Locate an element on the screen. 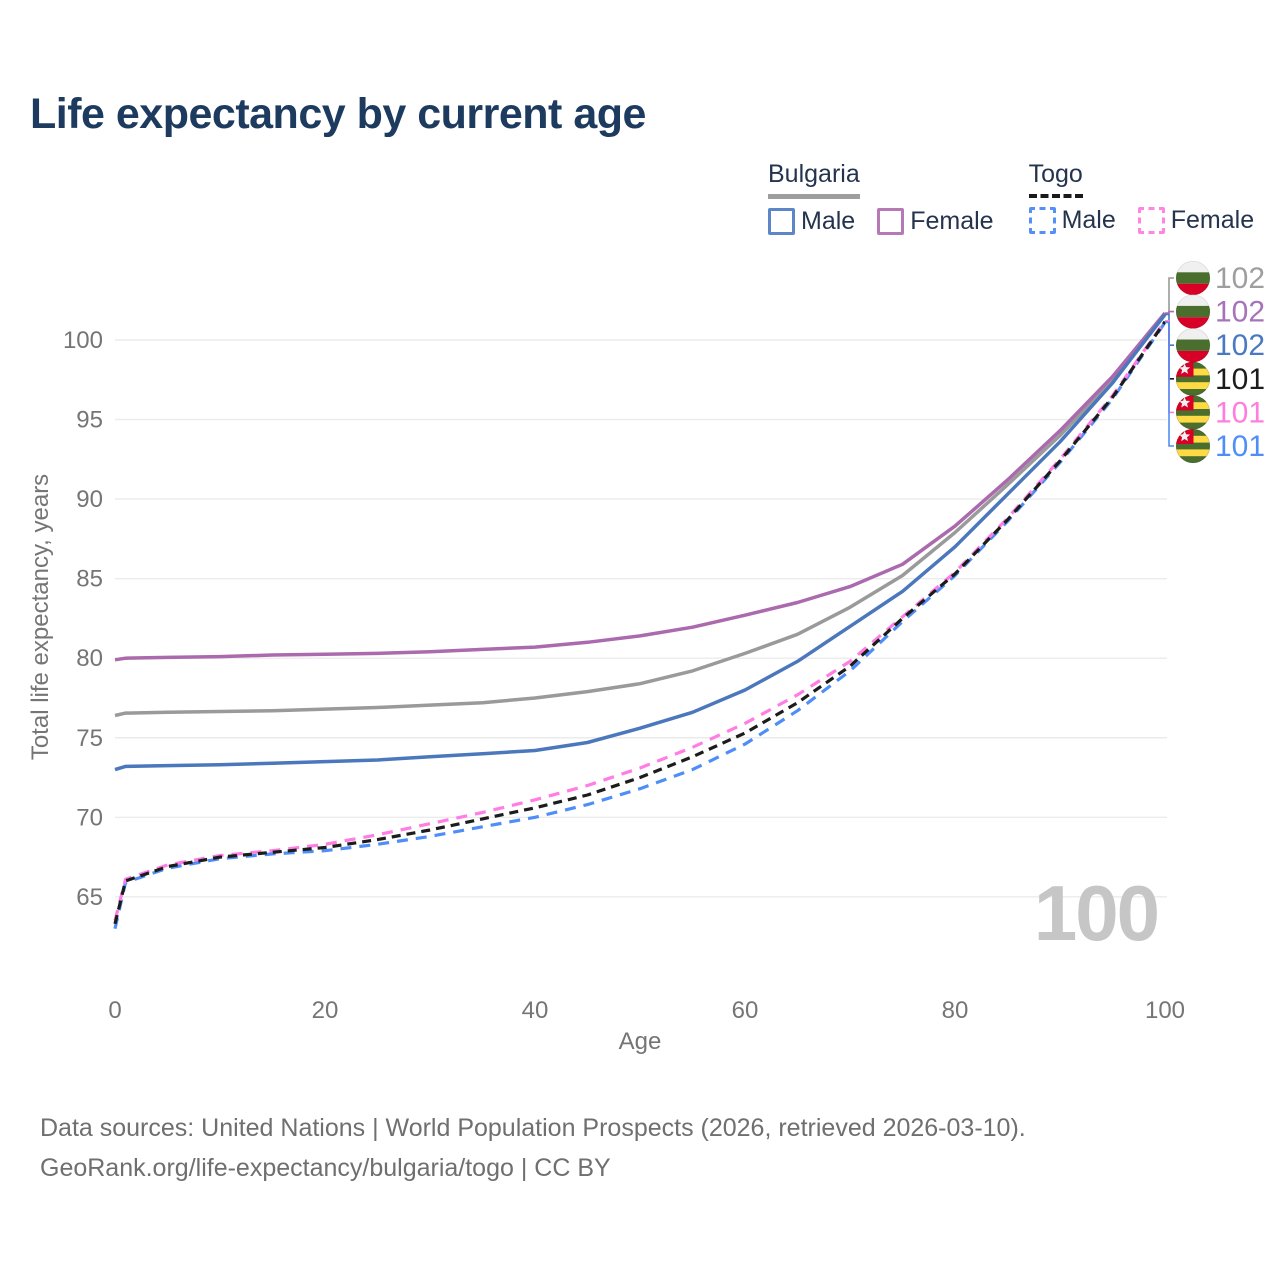 The image size is (1280, 1280). legend-item-bulgaria-female: Female is located at coordinates (935, 221).